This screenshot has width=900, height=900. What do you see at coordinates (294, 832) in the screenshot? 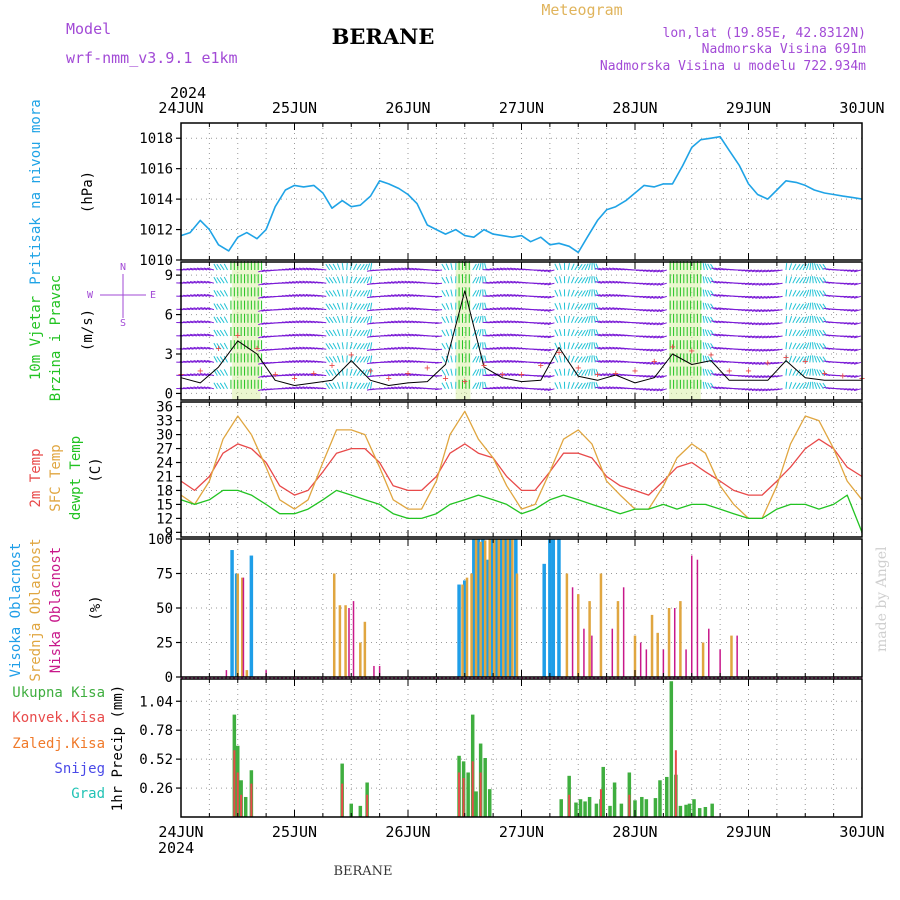
I see `x-tick-label-bottom: 25JUN` at bounding box center [294, 832].